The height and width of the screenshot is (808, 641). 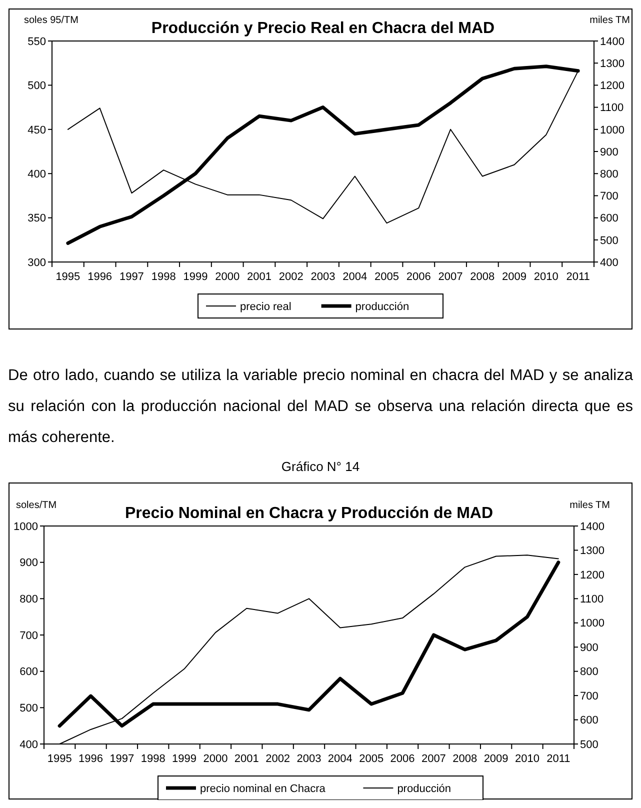 I want to click on y-axis-title: soles 95/TM, so click(x=51, y=20).